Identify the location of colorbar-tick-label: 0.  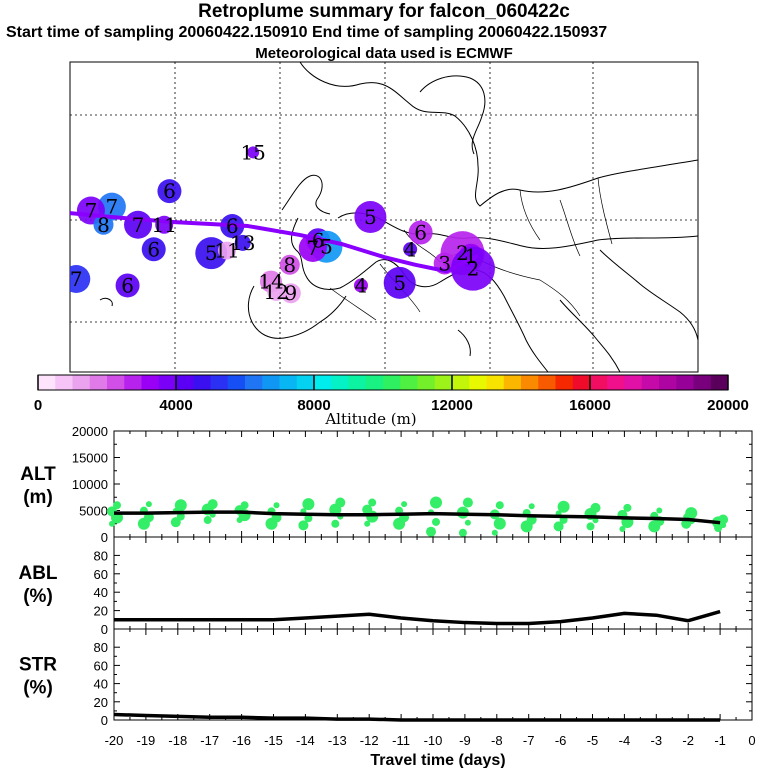
(38, 405).